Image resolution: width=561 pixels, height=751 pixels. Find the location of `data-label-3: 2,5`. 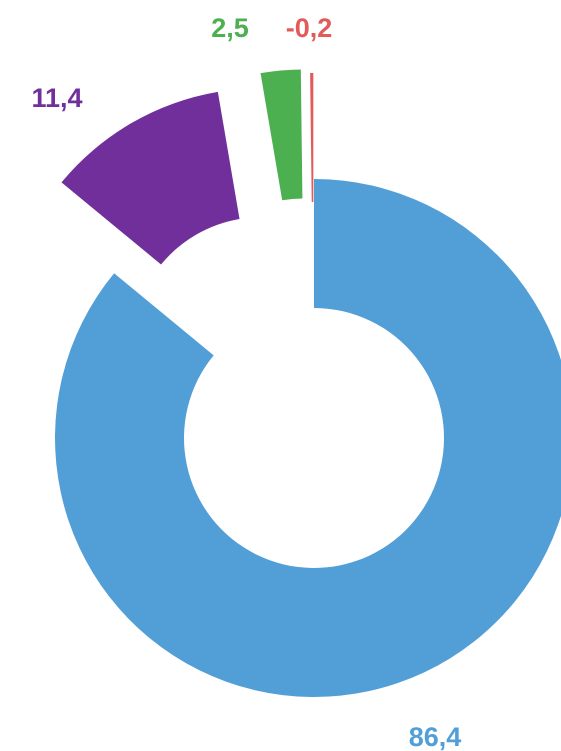

data-label-3: 2,5 is located at coordinates (230, 28).